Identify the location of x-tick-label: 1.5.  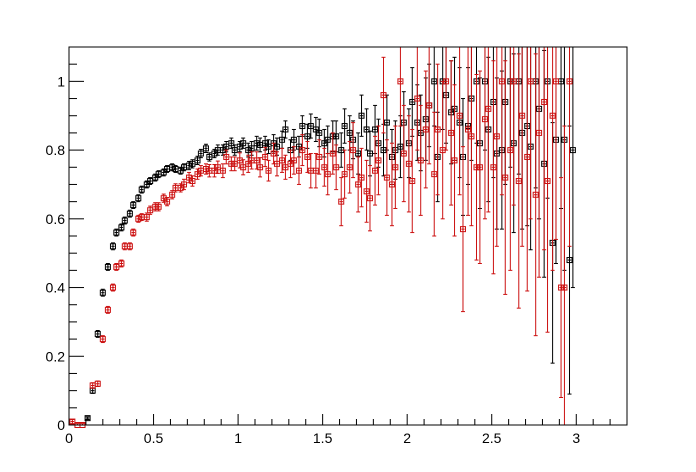
(323, 438).